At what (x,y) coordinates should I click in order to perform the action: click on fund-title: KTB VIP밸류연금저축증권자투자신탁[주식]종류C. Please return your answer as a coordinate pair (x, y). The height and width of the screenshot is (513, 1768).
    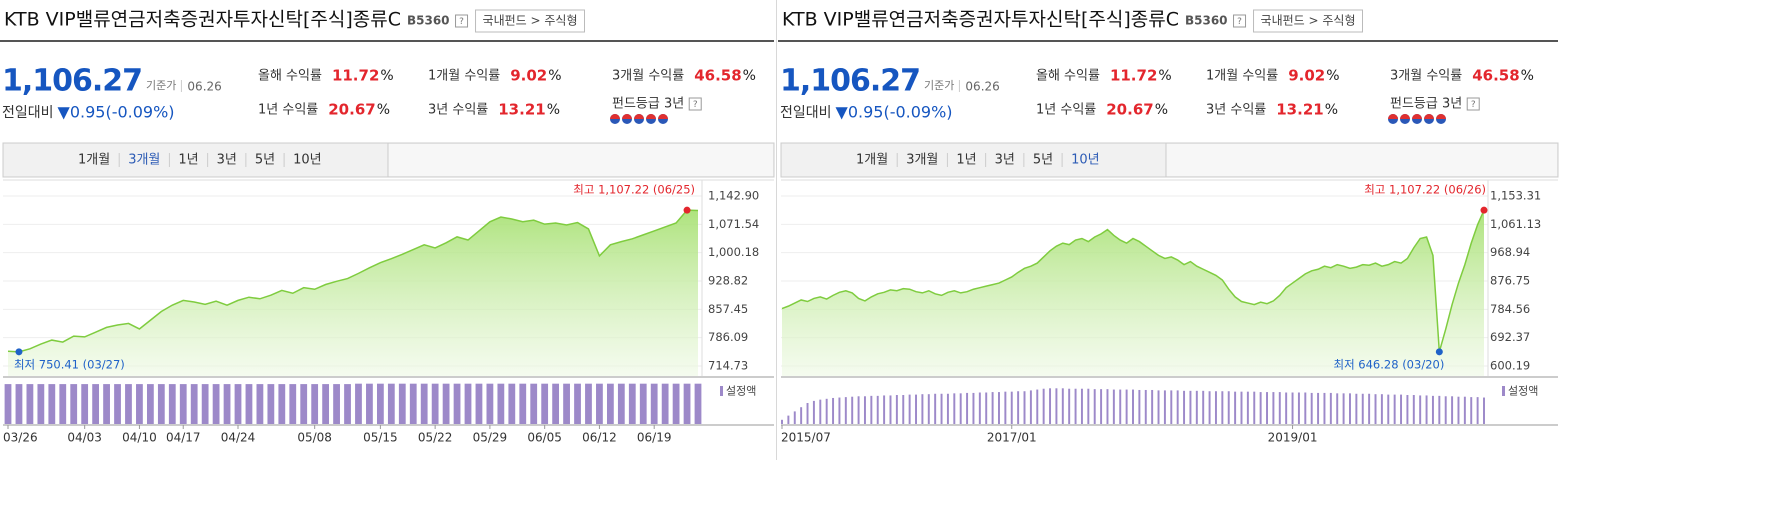
    Looking at the image, I should click on (202, 20).